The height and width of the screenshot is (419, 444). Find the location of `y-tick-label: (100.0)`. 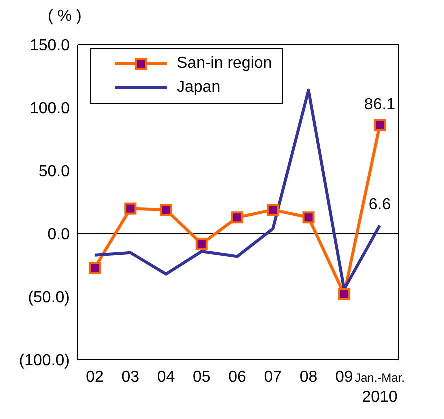

y-tick-label: (100.0) is located at coordinates (44, 361).